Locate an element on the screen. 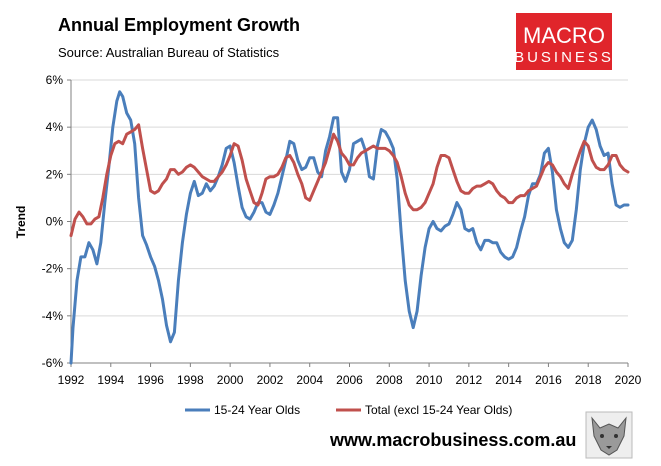  x-tick-label: 2018 is located at coordinates (588, 380).